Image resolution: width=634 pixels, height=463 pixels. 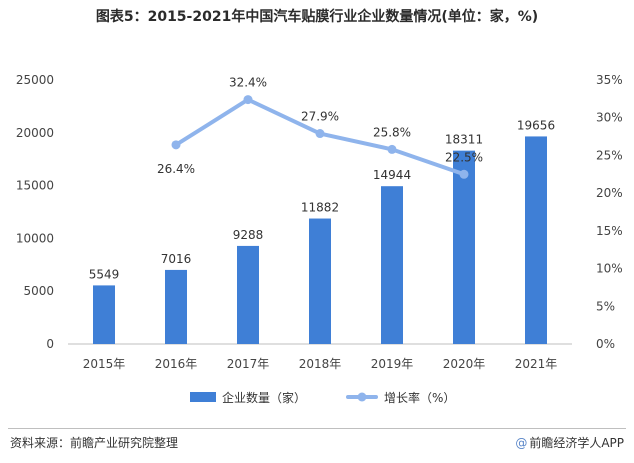 I want to click on at-icon: @, so click(x=521, y=443).